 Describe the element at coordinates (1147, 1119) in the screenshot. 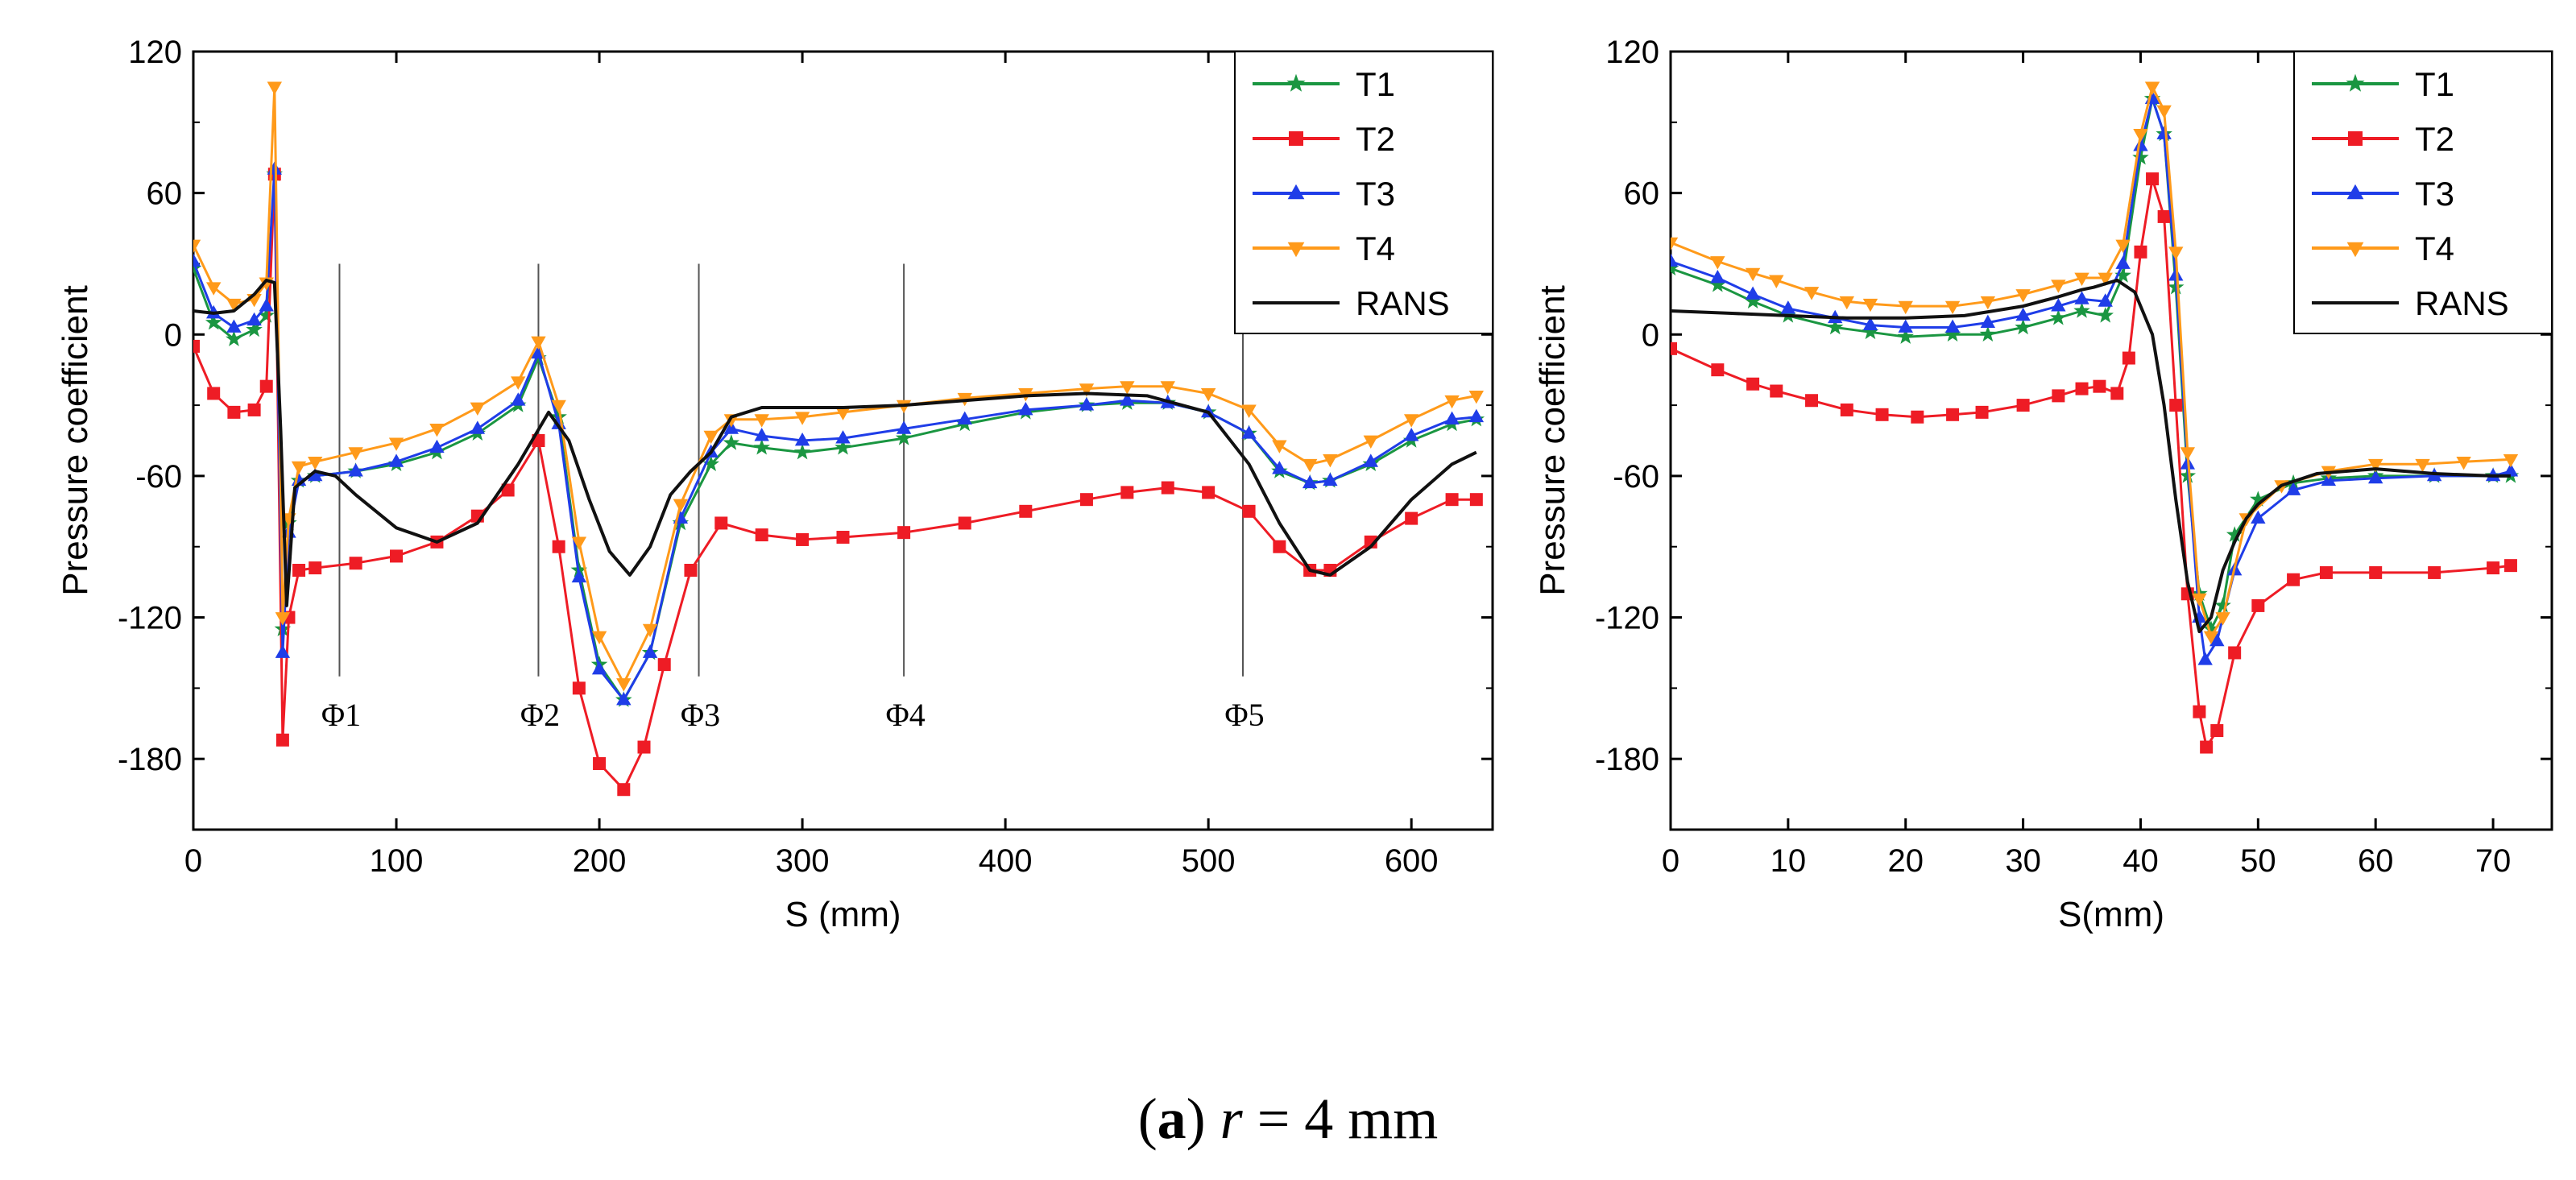

I see `caption-open: (` at that location.